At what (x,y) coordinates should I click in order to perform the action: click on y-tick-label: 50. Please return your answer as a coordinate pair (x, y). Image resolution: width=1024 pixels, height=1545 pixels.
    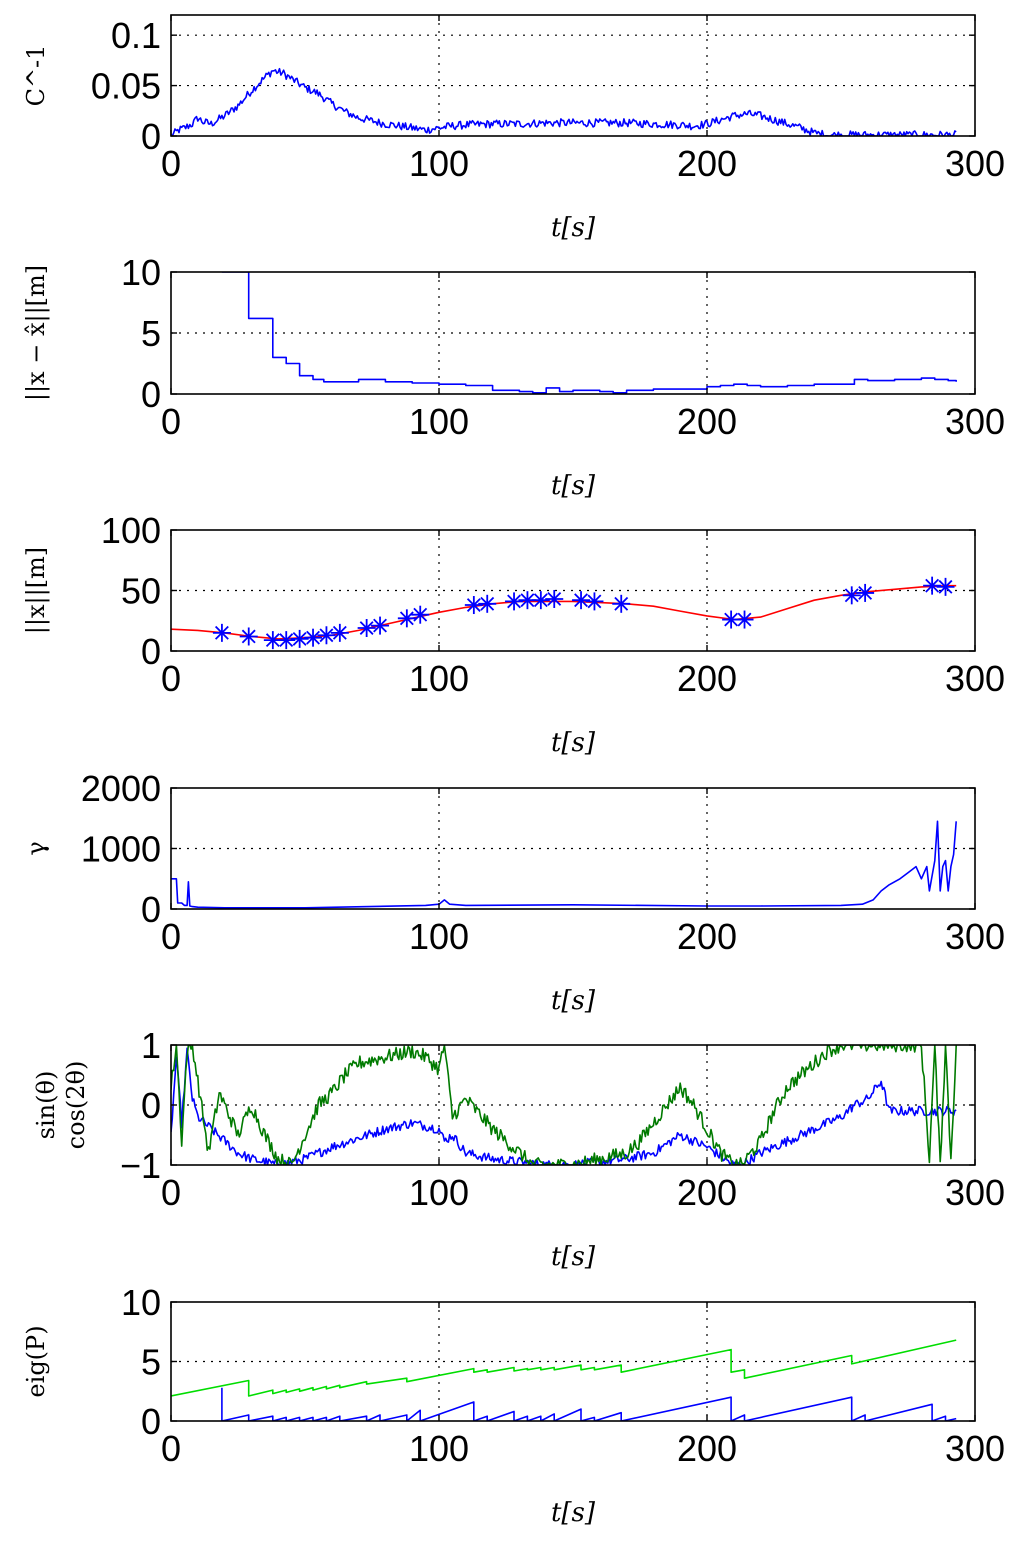
    Looking at the image, I should click on (141, 591).